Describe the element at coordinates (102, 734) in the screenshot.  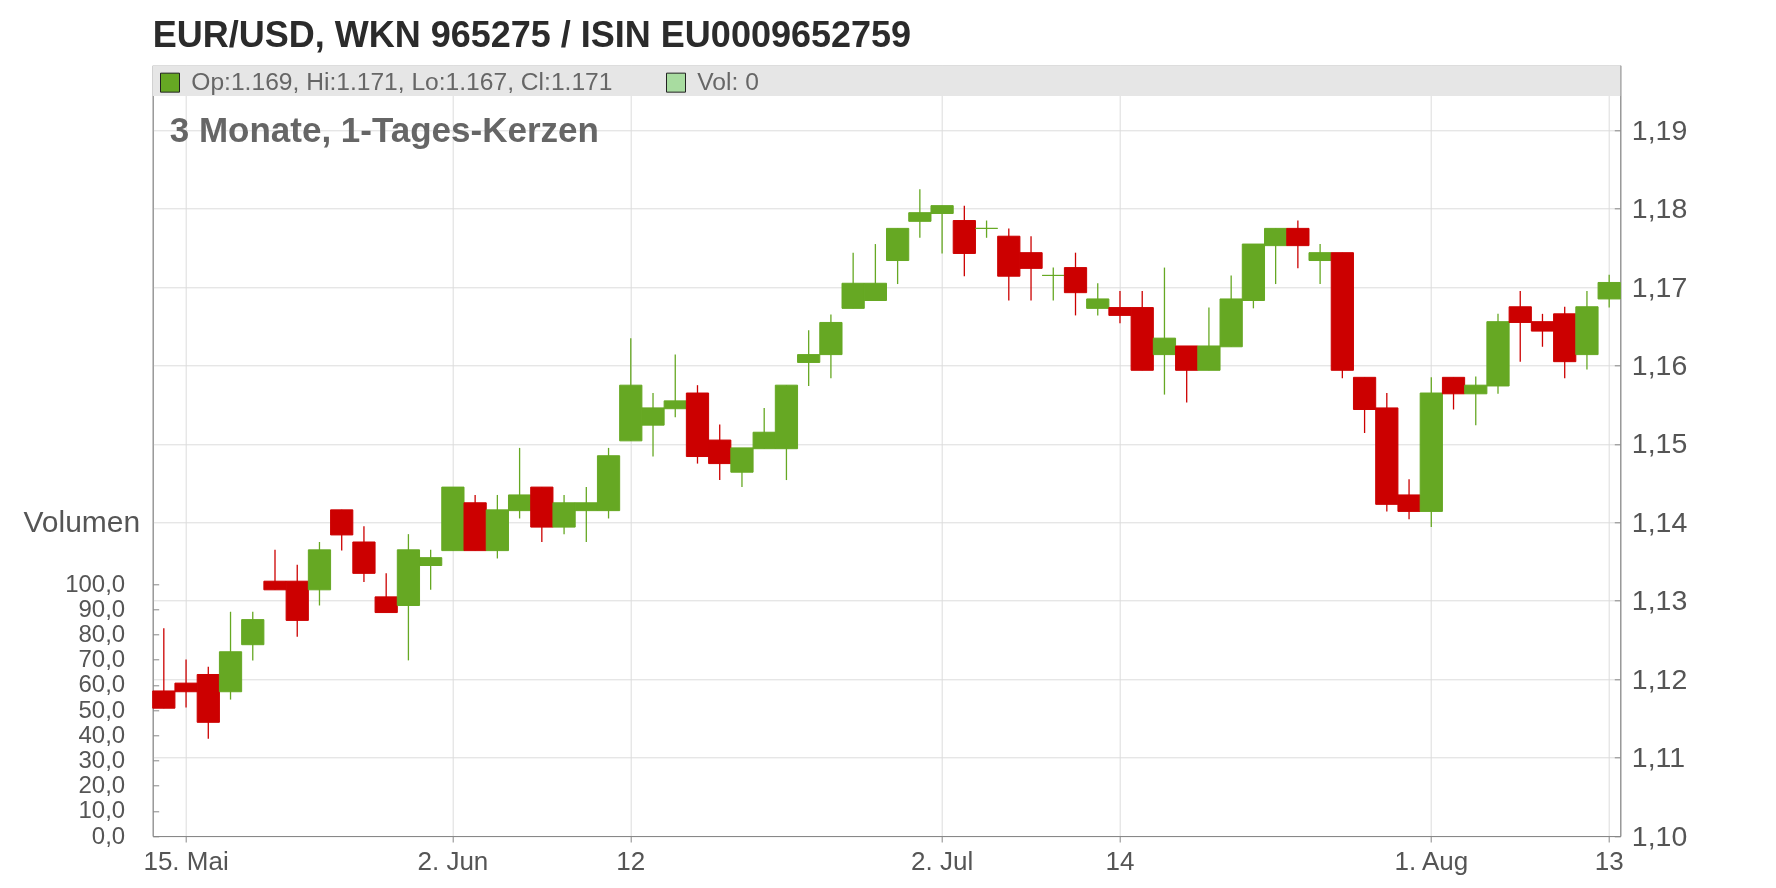
I see `y2-tick-label: 40,0` at that location.